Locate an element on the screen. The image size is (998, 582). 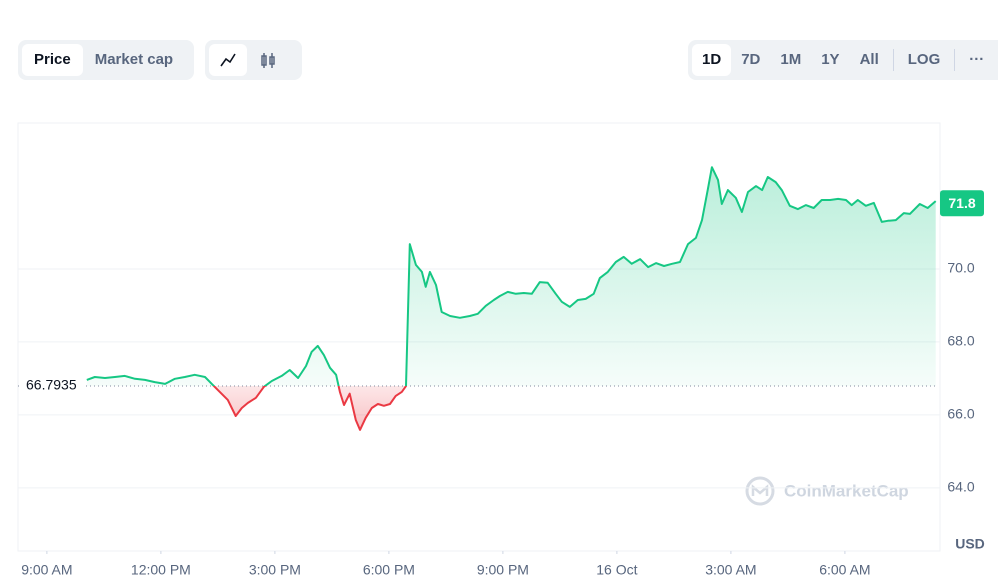
chart-type-toggle is located at coordinates (253, 60).